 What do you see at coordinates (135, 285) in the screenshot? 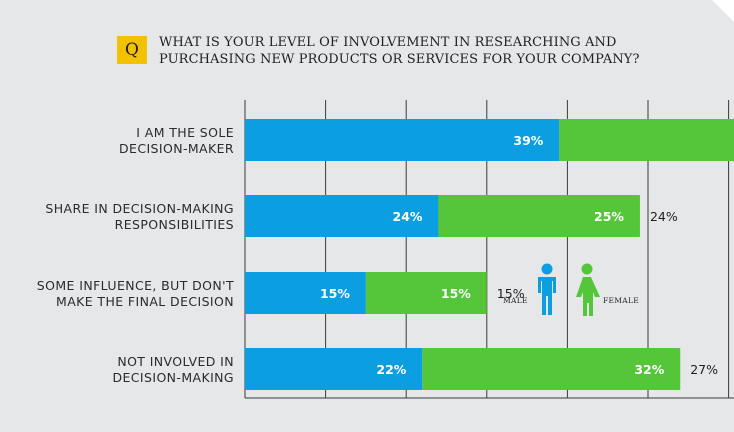
I see `category-label: SOME INFLUENCE, BUT DON'T` at bounding box center [135, 285].